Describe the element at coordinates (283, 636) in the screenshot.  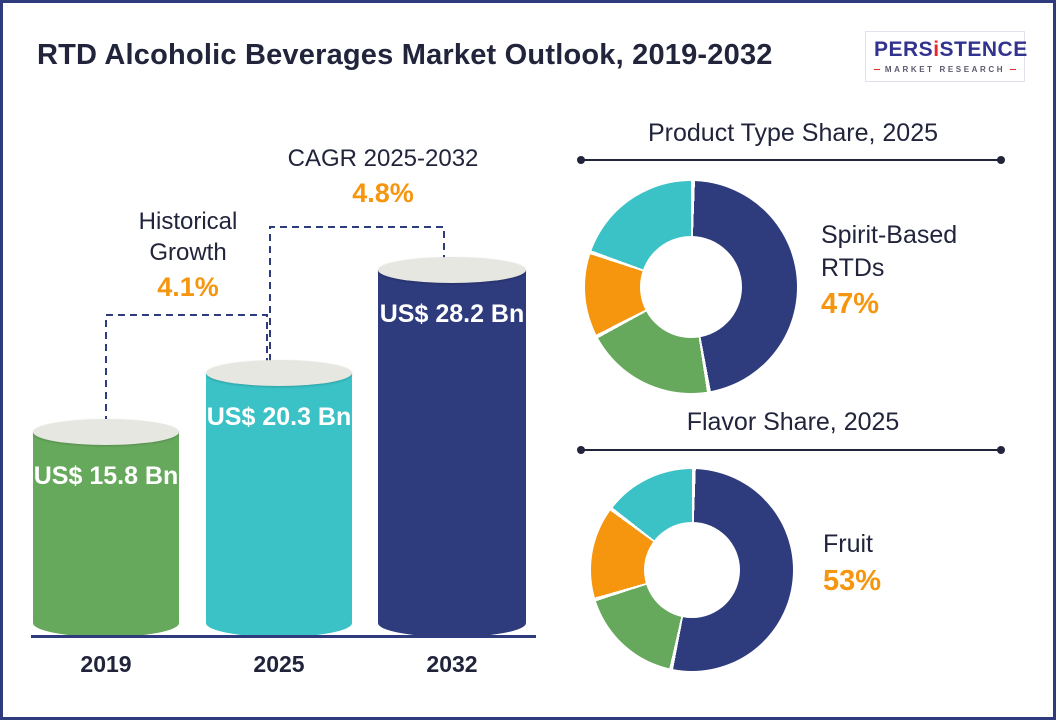
I see `x-axis-line` at that location.